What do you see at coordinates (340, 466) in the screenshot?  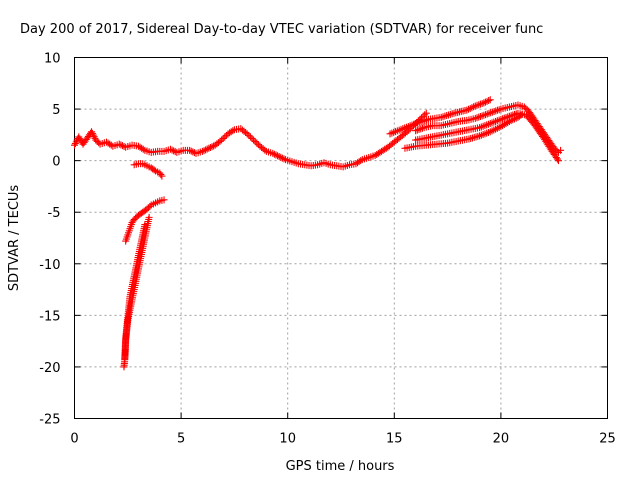 I see `x-axis-label: GPS time / hours` at bounding box center [340, 466].